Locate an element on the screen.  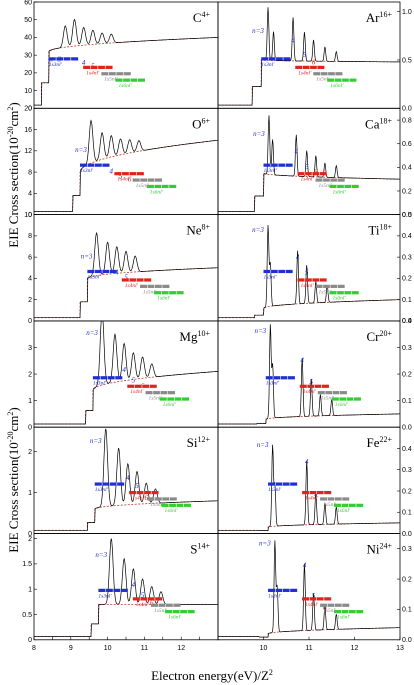
ion-label: Ne8+ is located at coordinates (198, 230).